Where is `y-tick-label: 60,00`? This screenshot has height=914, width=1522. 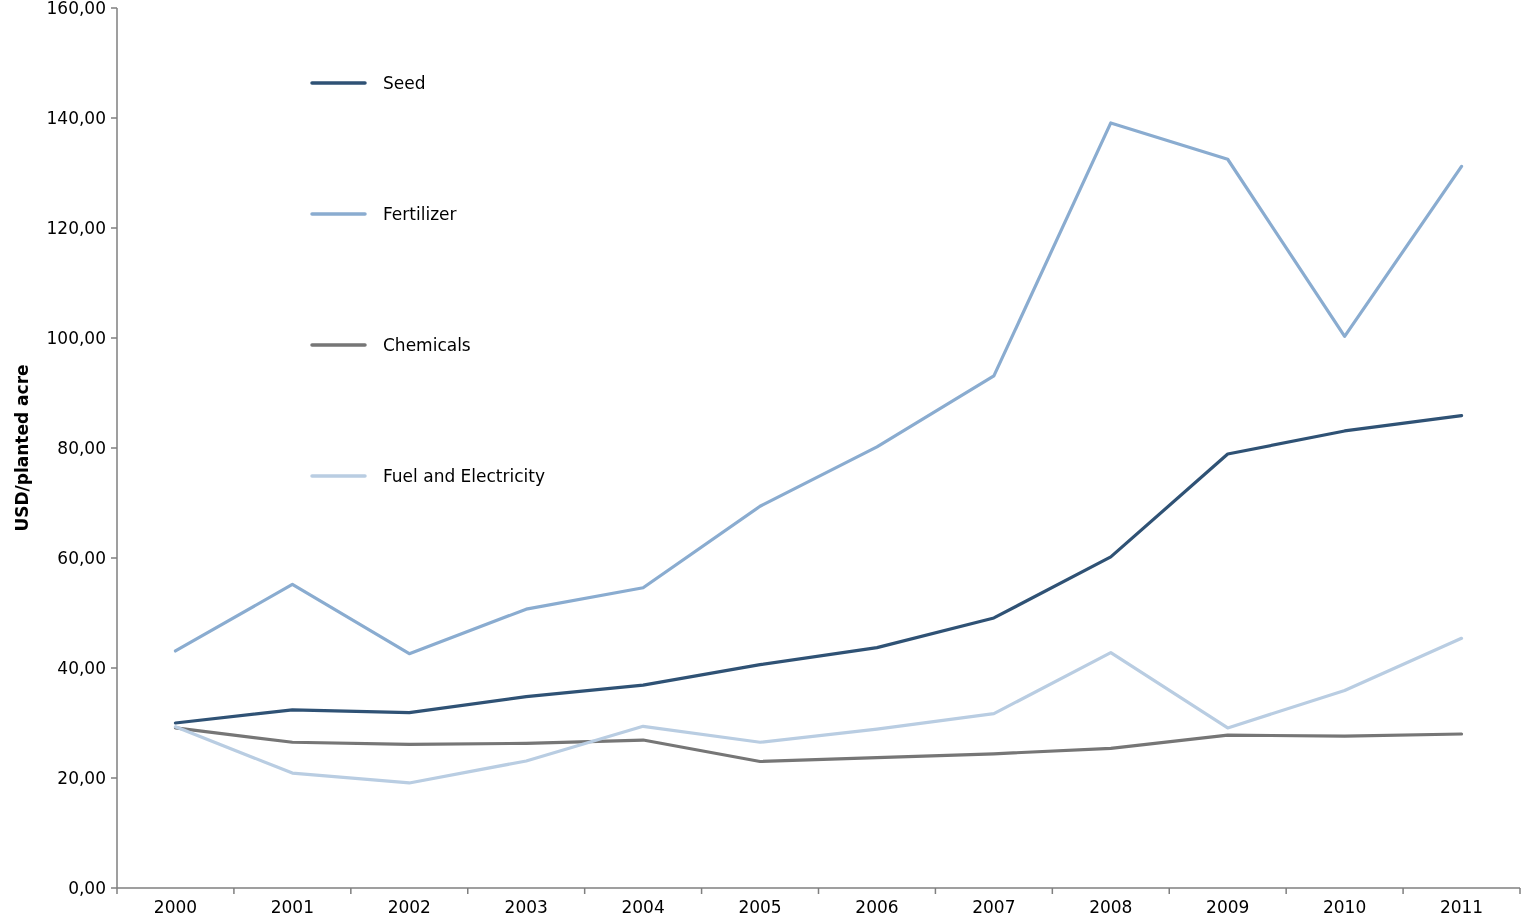
y-tick-label: 60,00 is located at coordinates (81, 557).